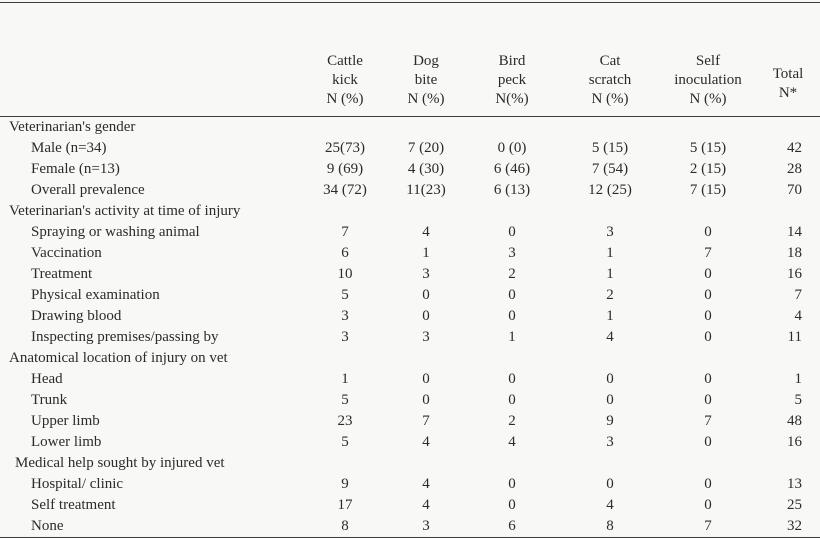 The image size is (820, 538). What do you see at coordinates (610, 527) in the screenshot?
I see `table-cell: 8` at bounding box center [610, 527].